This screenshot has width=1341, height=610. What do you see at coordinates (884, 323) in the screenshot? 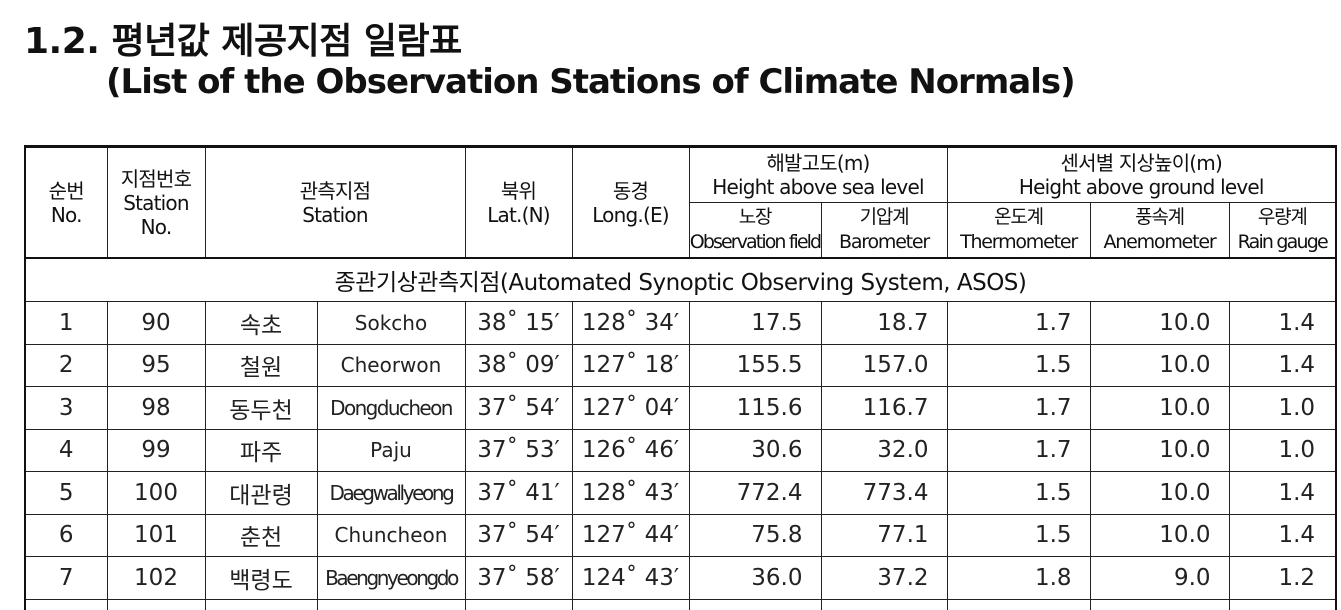
I see `cell-barometer: 18.7` at bounding box center [884, 323].